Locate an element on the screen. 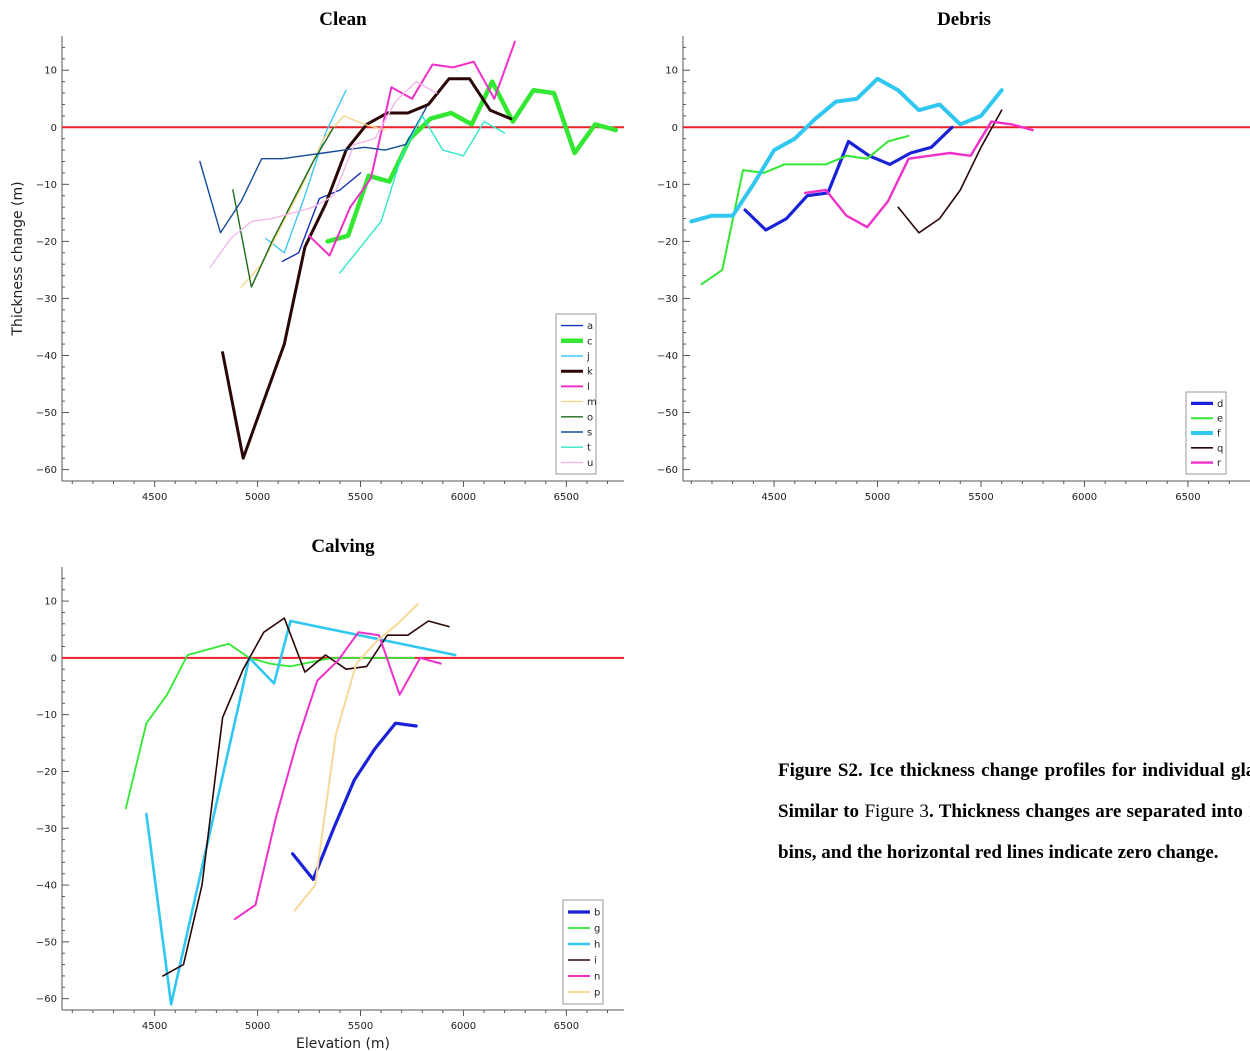 The width and height of the screenshot is (1250, 1051). series-line-o is located at coordinates (283, 207).